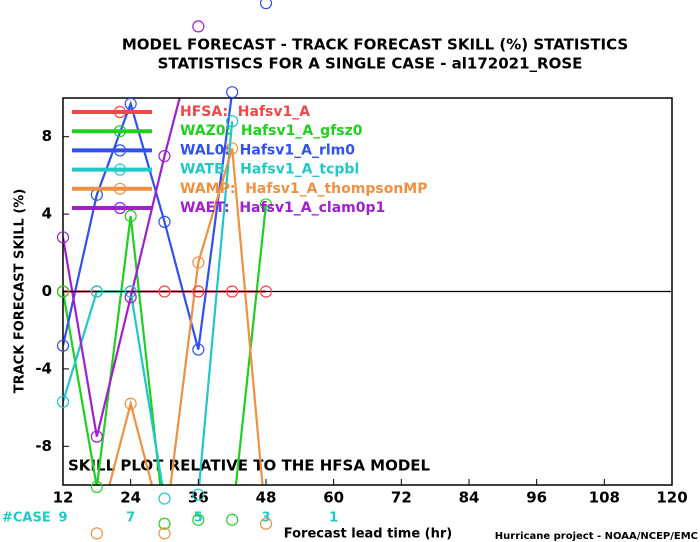 The width and height of the screenshot is (700, 542). What do you see at coordinates (282, 208) in the screenshot?
I see `legend-label: WAET: Hafsv1_A_clam0p1` at bounding box center [282, 208].